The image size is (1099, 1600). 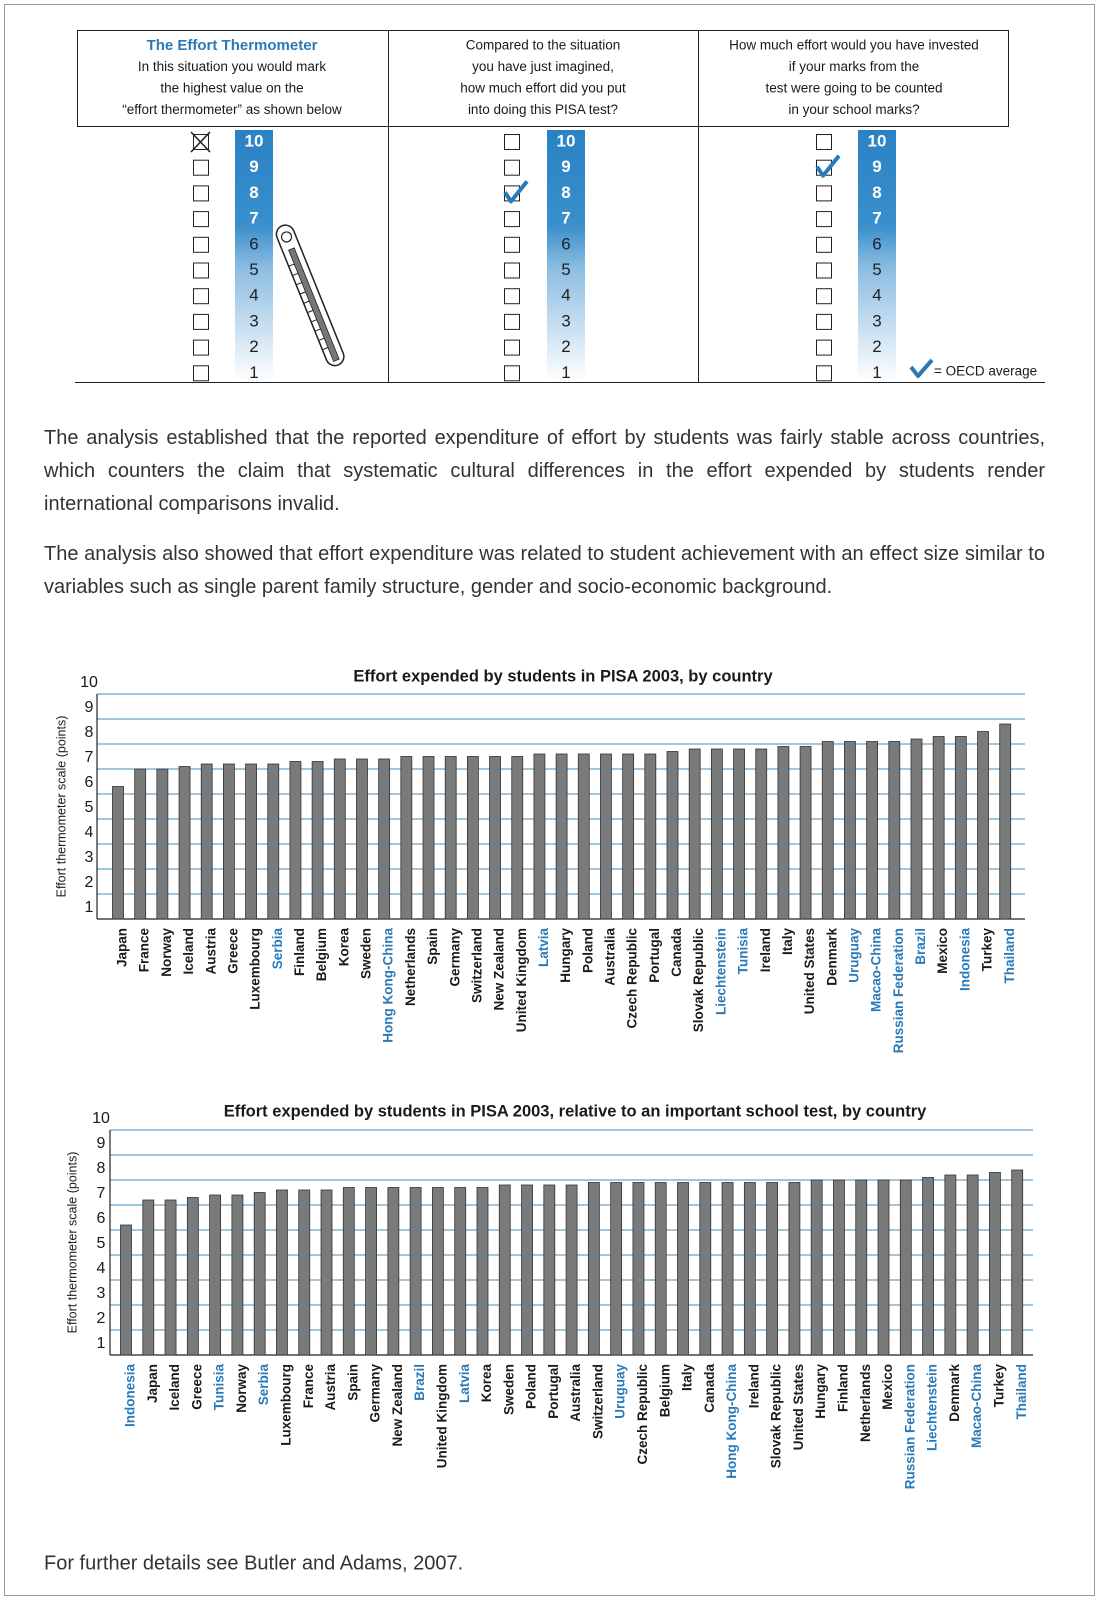 I want to click on x-tick-label: Mexico, so click(x=887, y=1387).